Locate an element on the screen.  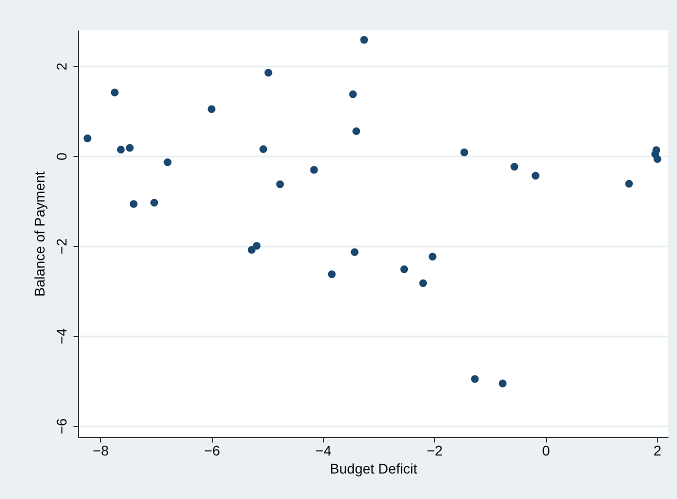
x-axis-title: Budget Deficit is located at coordinates (374, 468).